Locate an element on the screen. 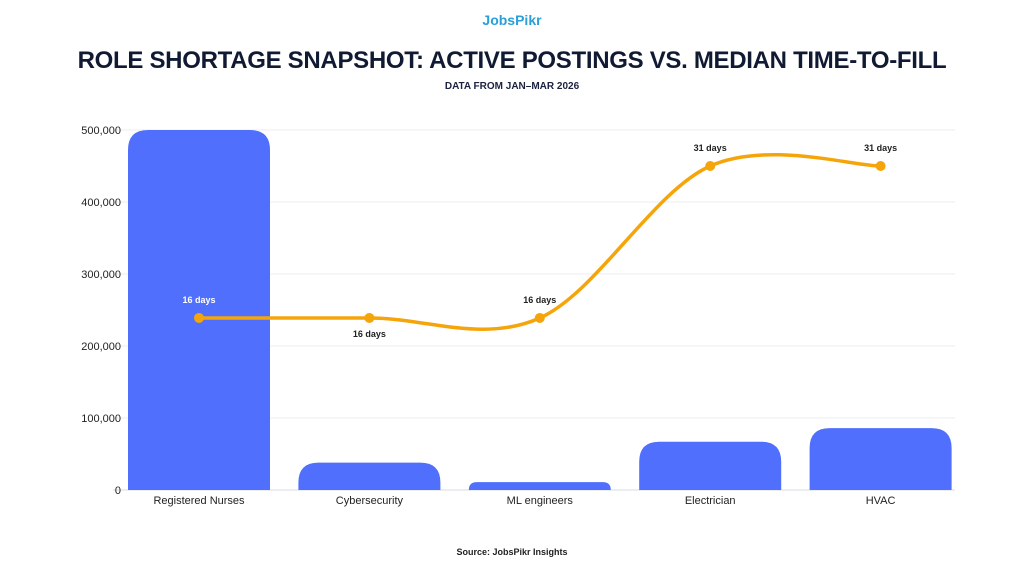 The width and height of the screenshot is (1024, 576). x-tick-label: Electrician is located at coordinates (710, 501).